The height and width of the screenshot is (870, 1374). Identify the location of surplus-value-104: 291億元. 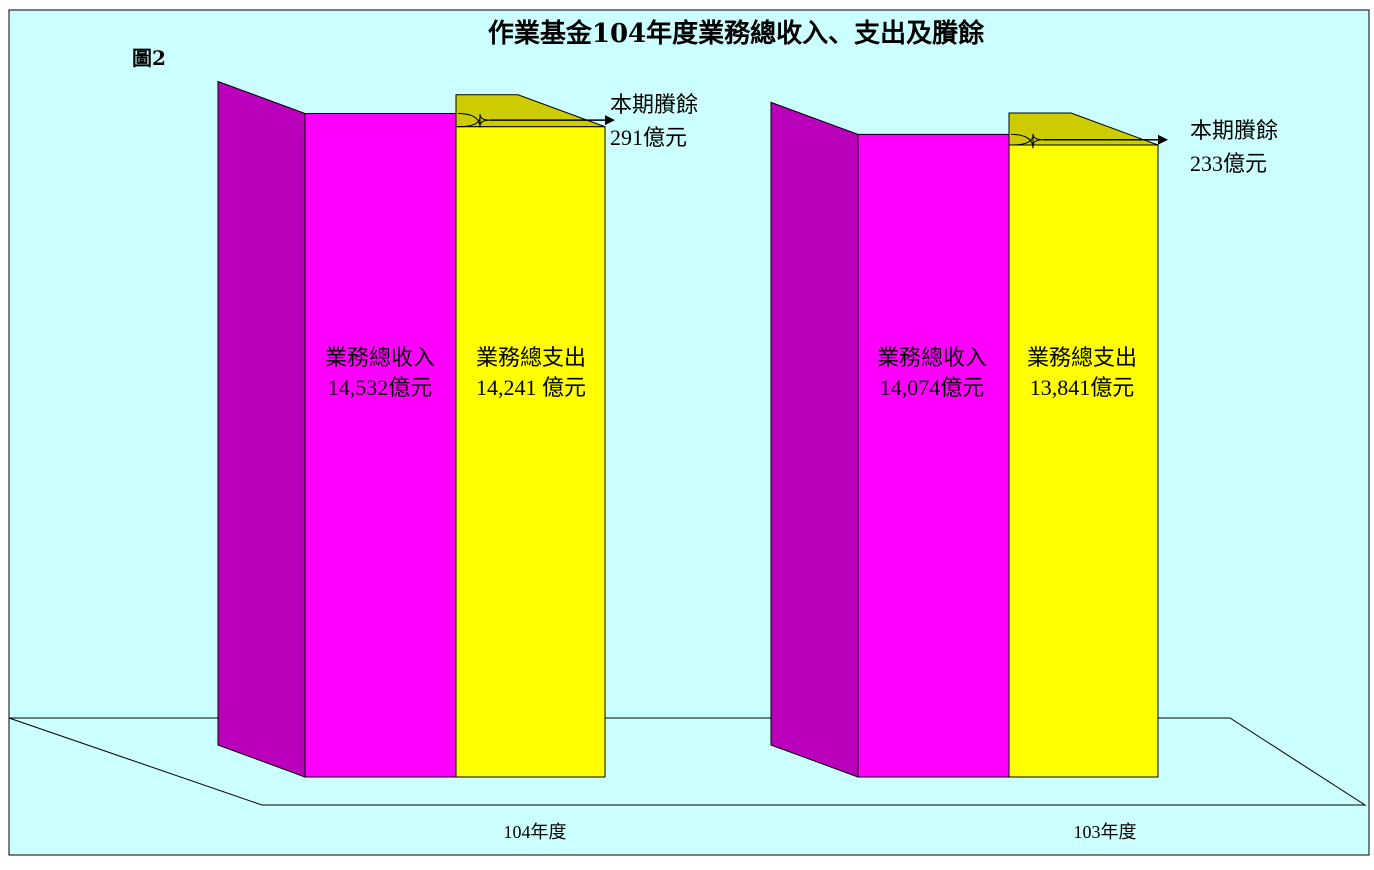
(648, 137).